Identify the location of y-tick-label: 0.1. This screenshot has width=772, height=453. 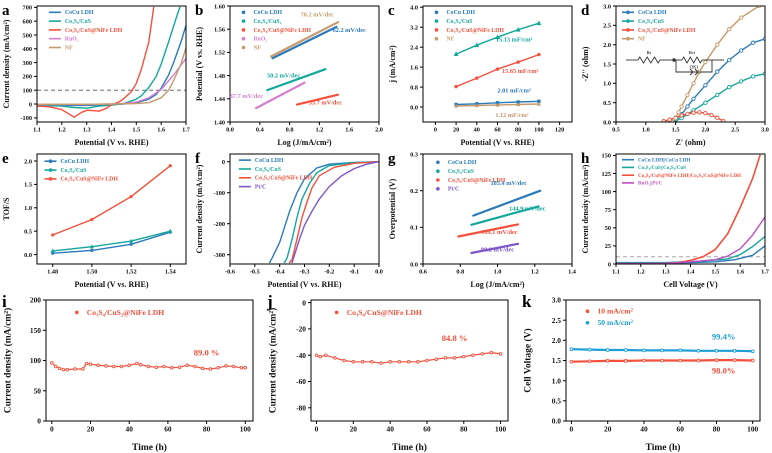
(414, 228).